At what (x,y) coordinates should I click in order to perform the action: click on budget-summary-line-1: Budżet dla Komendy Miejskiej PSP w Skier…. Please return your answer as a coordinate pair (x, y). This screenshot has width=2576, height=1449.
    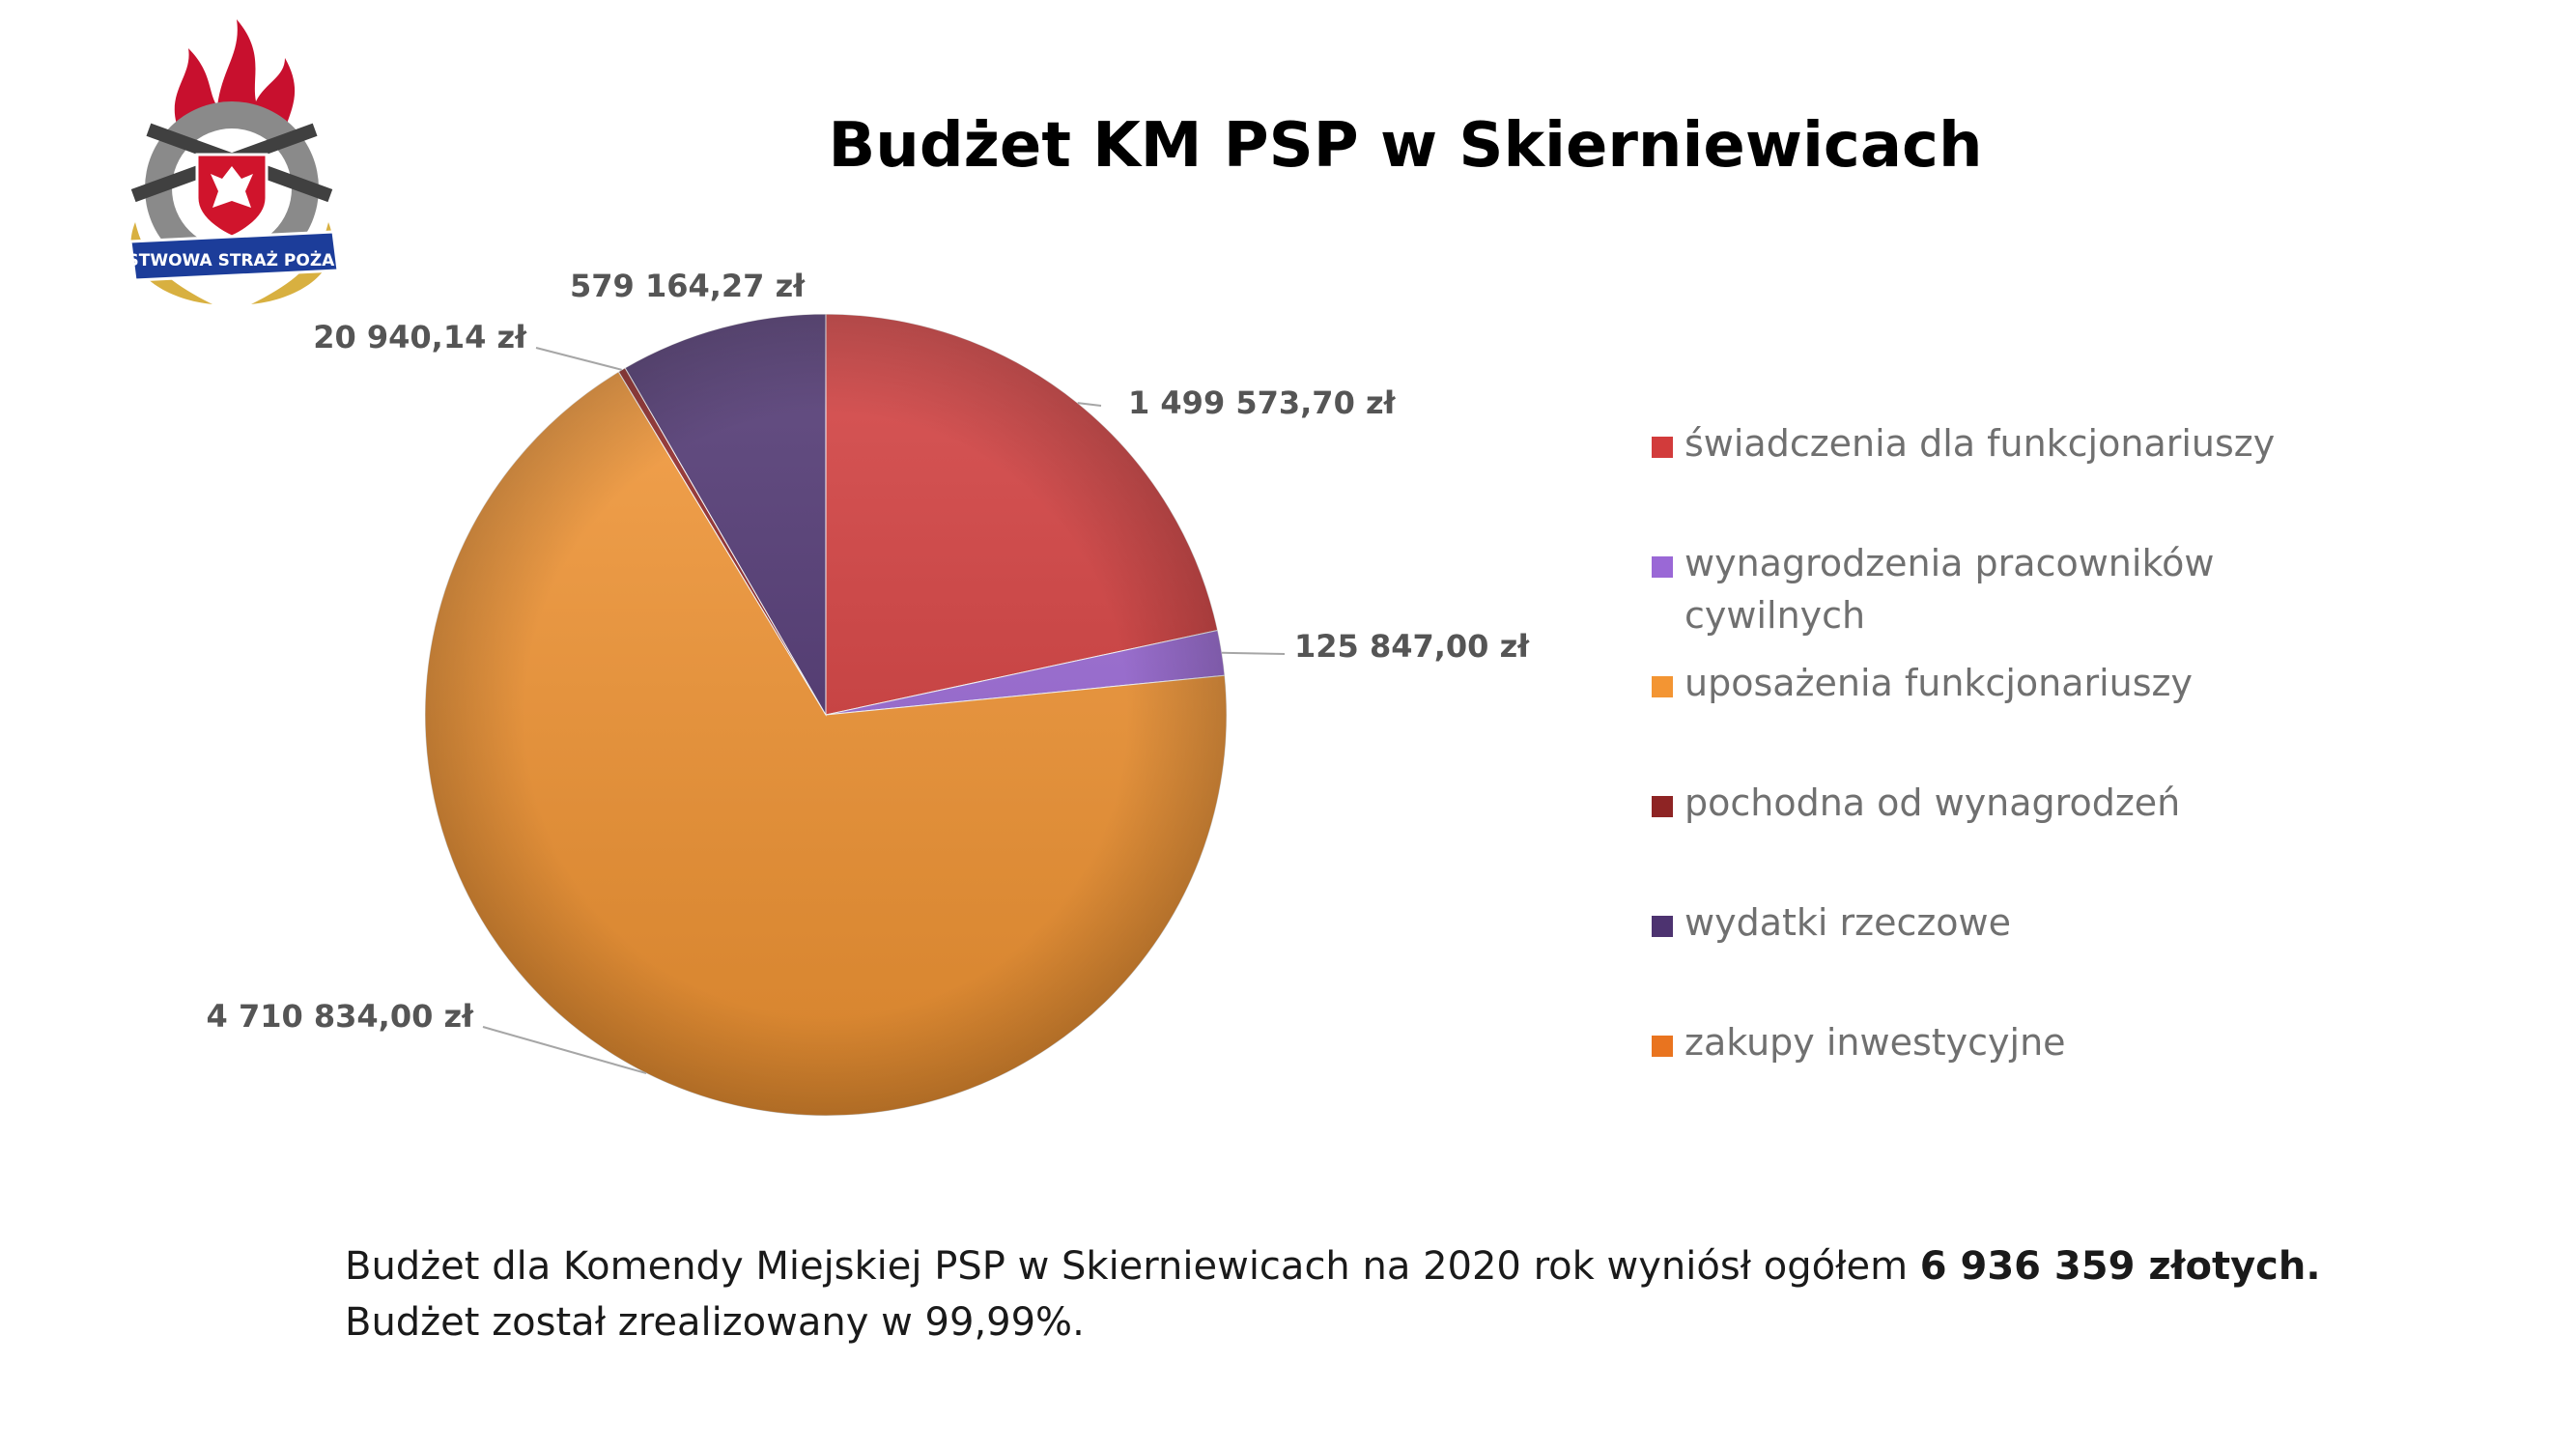
    Looking at the image, I should click on (1431, 1266).